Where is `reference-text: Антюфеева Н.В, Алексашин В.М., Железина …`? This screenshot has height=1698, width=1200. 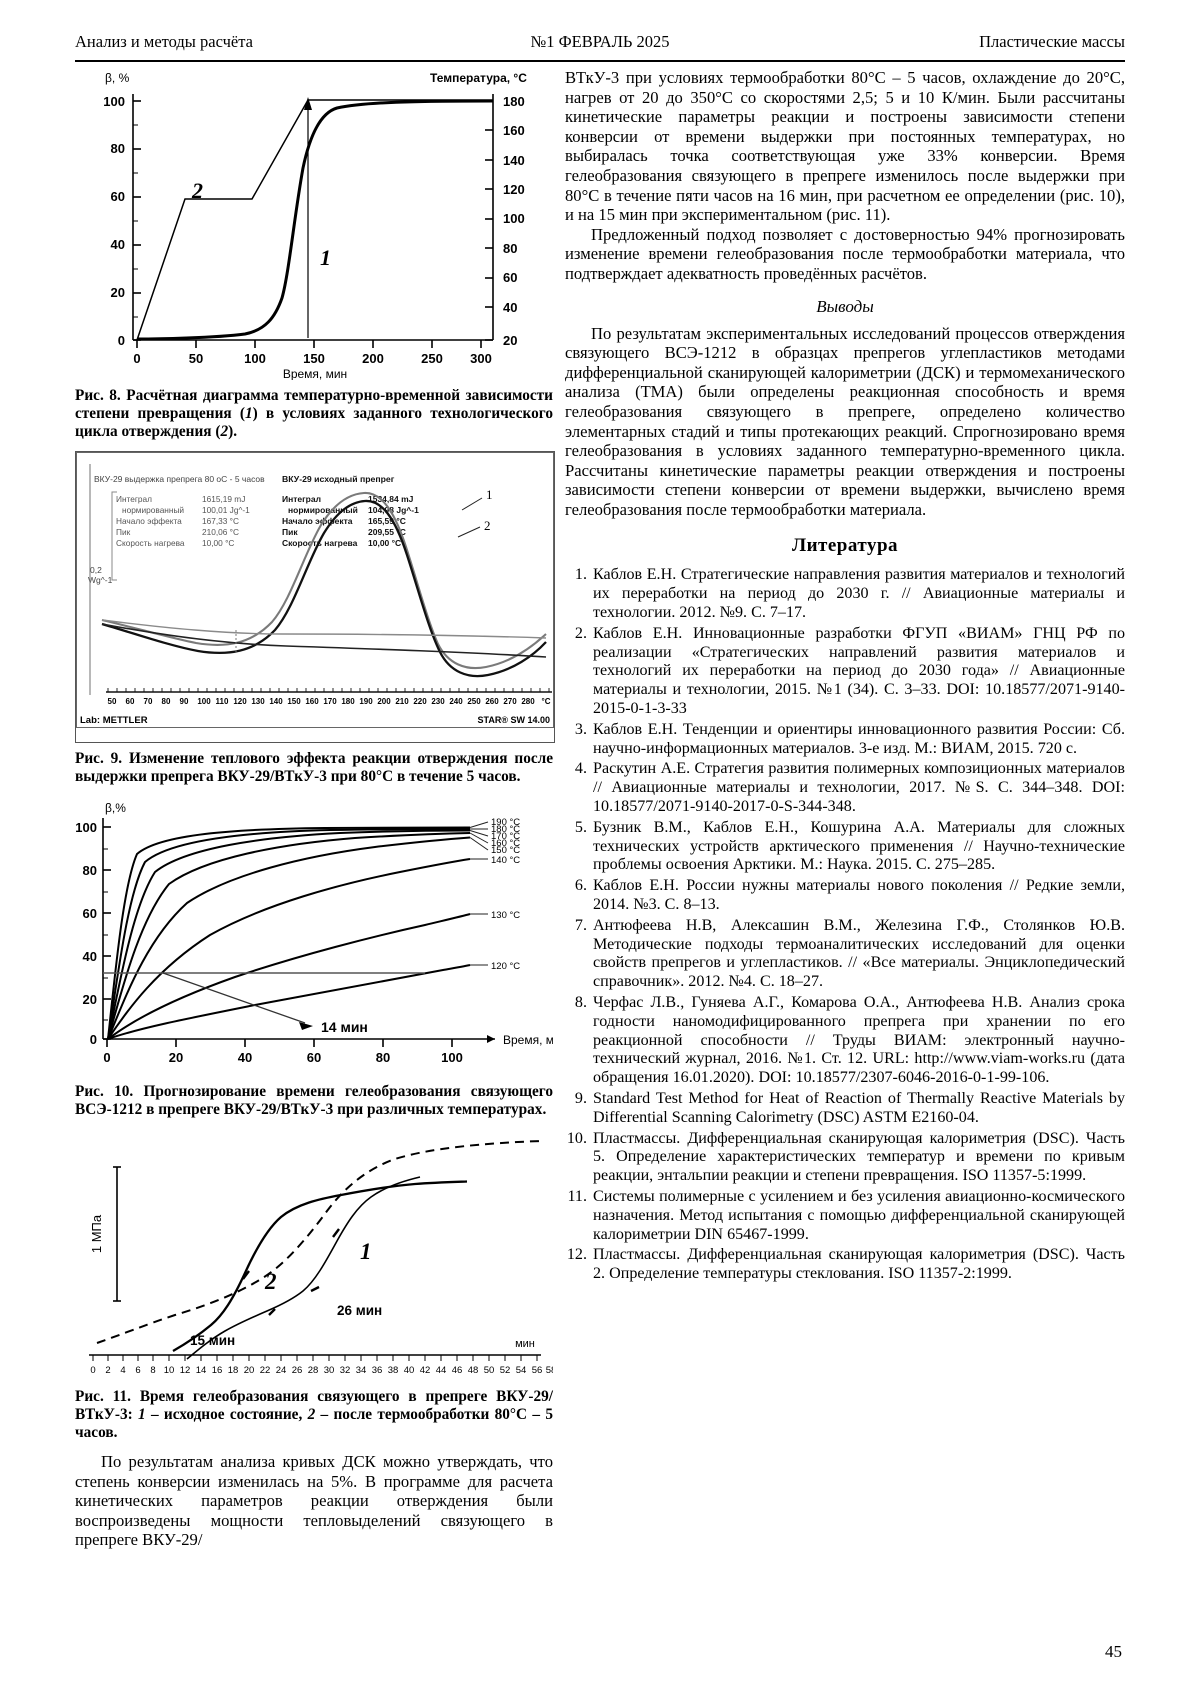 reference-text: Антюфеева Н.В, Алексашин В.М., Железина … is located at coordinates (859, 953).